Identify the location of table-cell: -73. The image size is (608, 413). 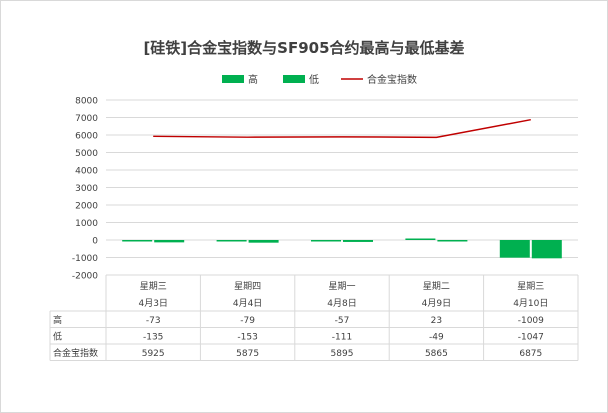
(153, 321).